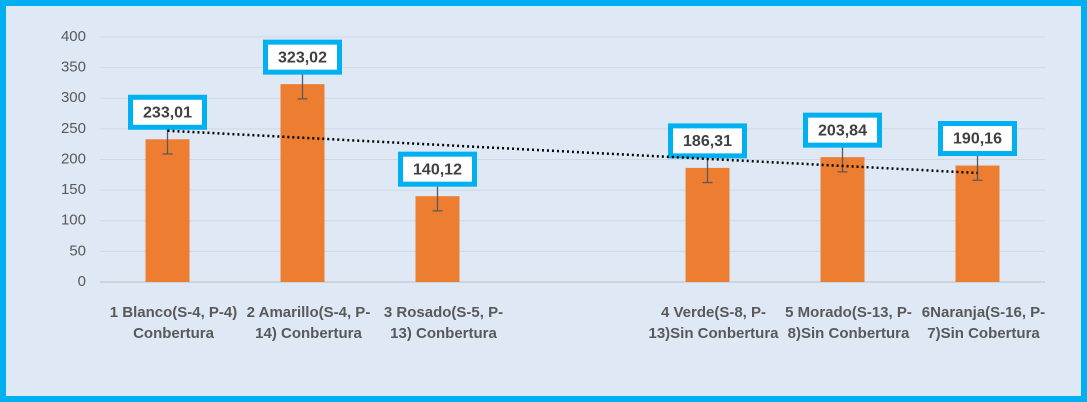 This screenshot has height=402, width=1087. What do you see at coordinates (713, 323) in the screenshot?
I see `x-tick-label: 4 Verde(S-8, P-13)Sin Conbertura` at bounding box center [713, 323].